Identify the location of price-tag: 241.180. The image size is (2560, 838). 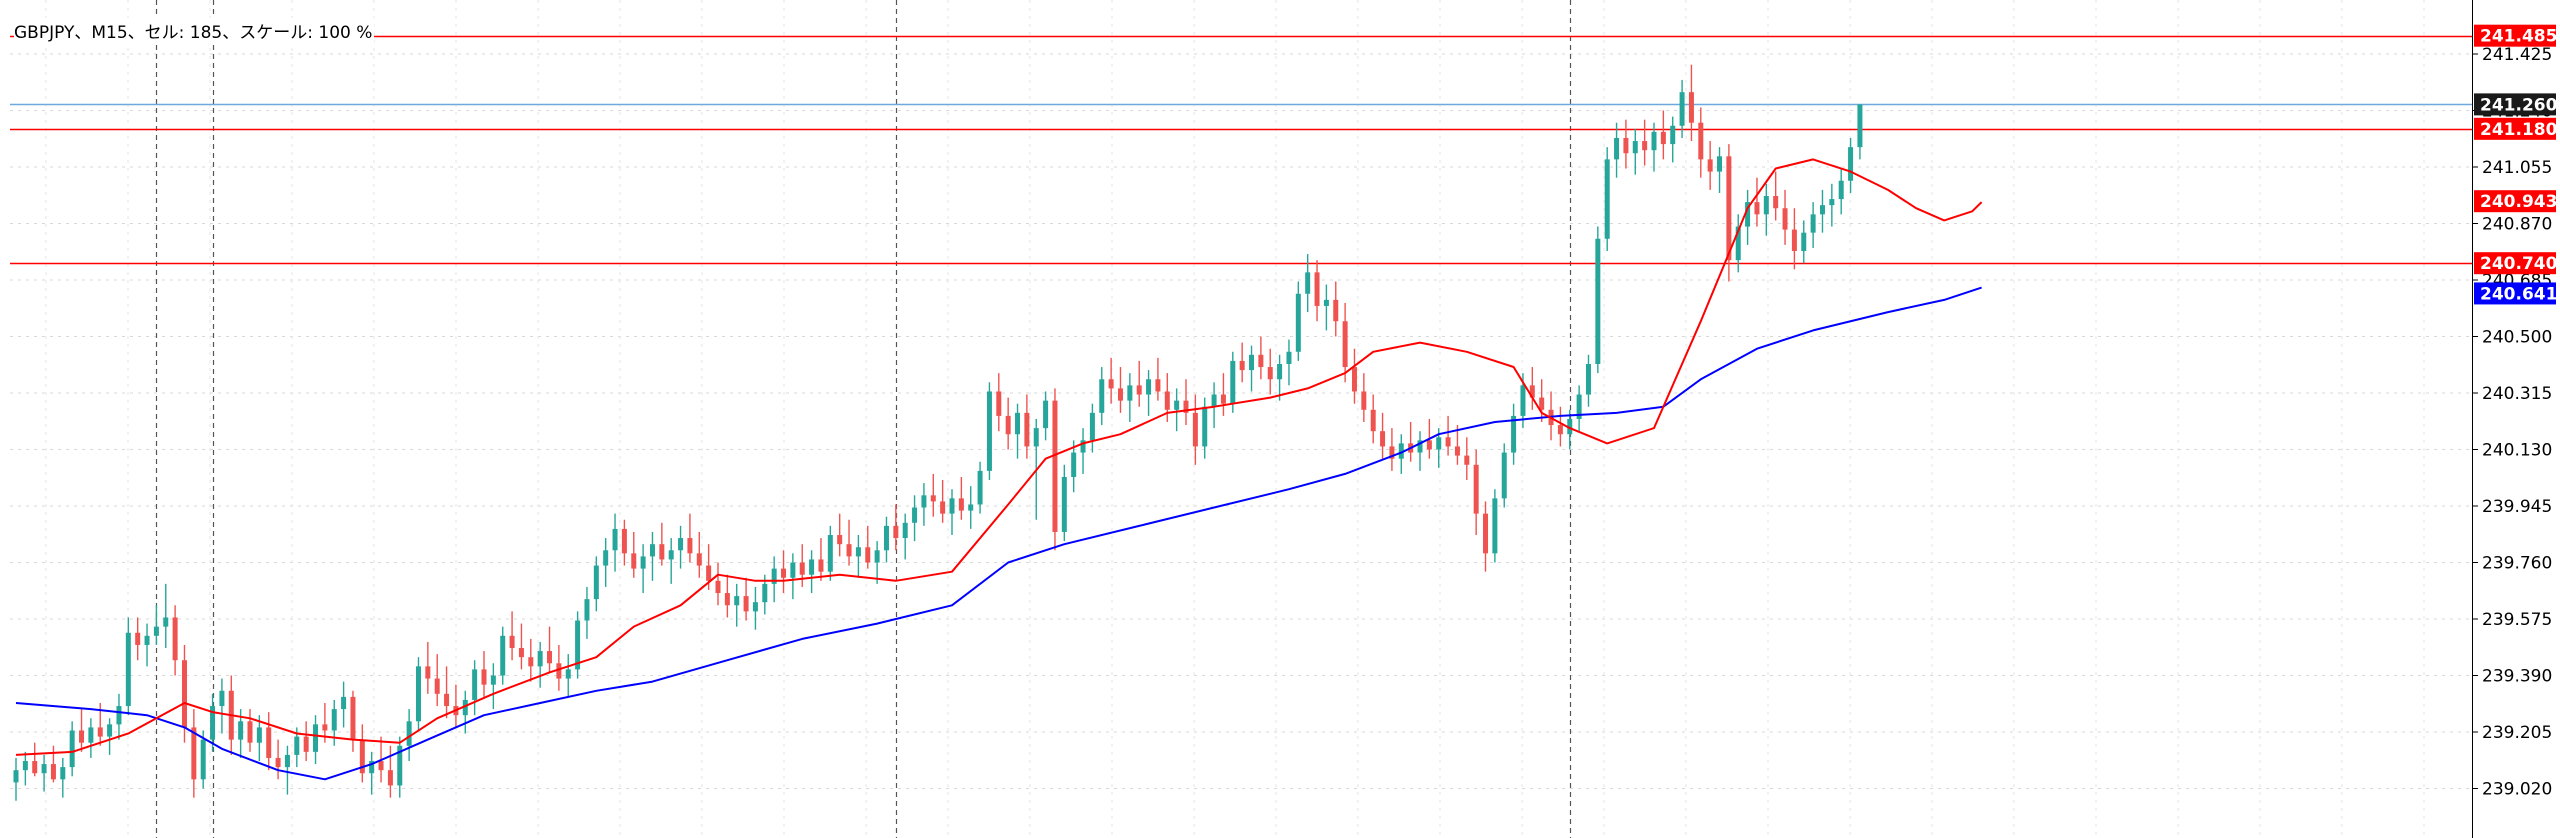
(2516, 128).